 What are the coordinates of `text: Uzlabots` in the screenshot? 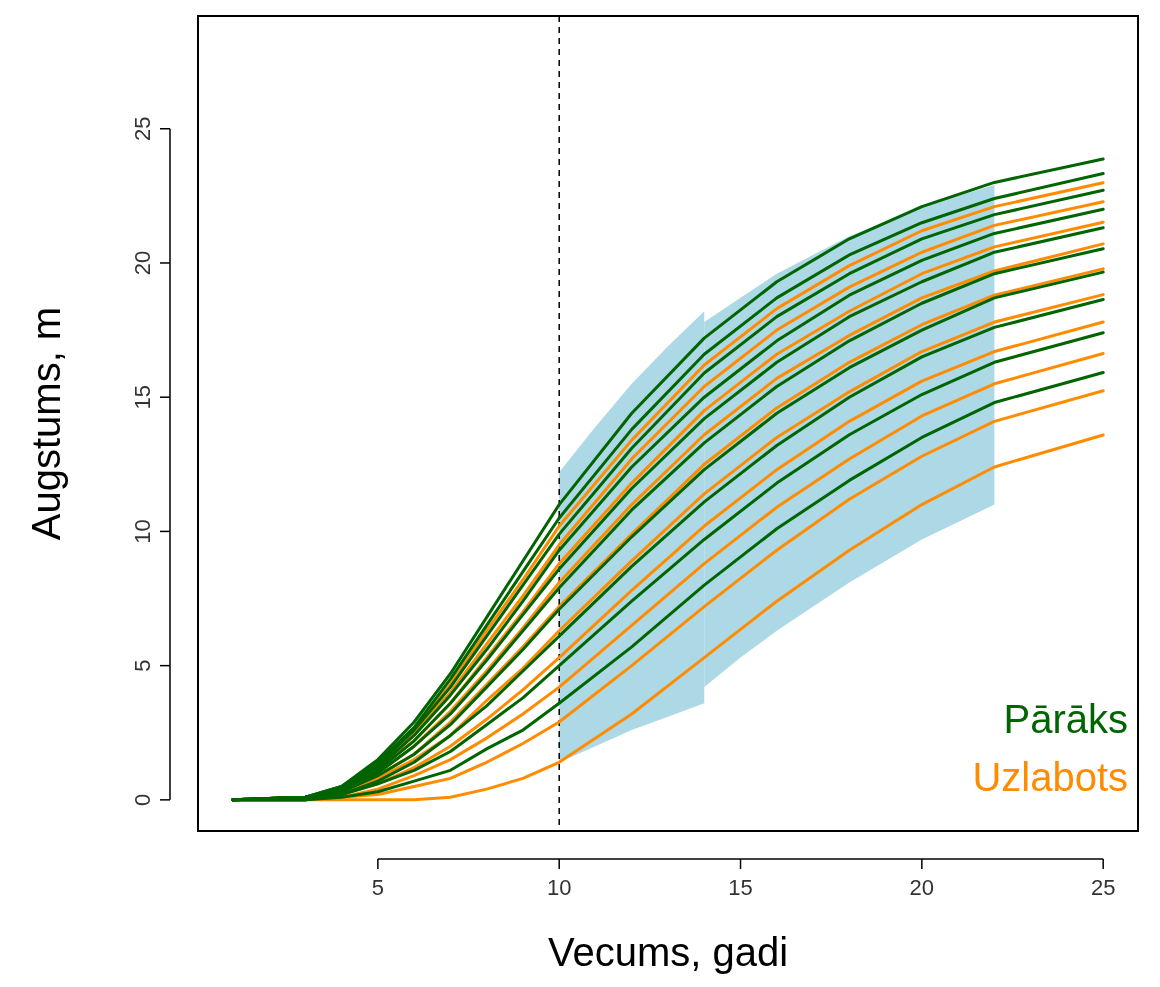 It's located at (1050, 777).